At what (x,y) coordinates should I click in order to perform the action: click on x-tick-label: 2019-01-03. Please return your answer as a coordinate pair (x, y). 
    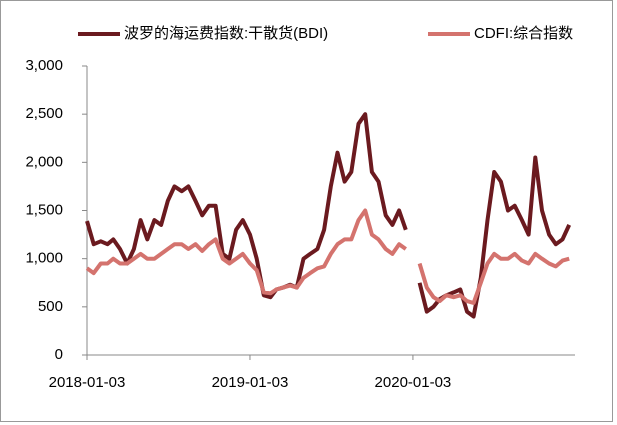
    Looking at the image, I should click on (250, 382).